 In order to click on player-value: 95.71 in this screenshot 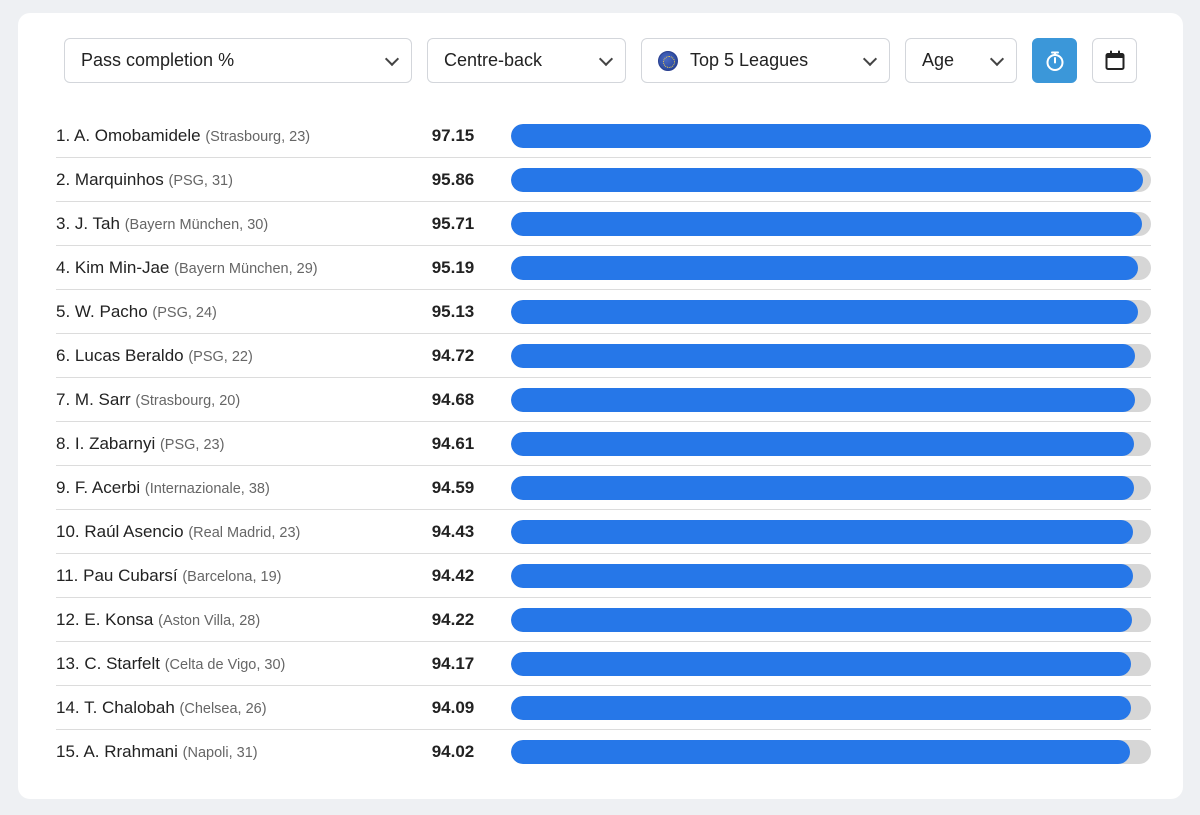, I will do `click(453, 223)`.